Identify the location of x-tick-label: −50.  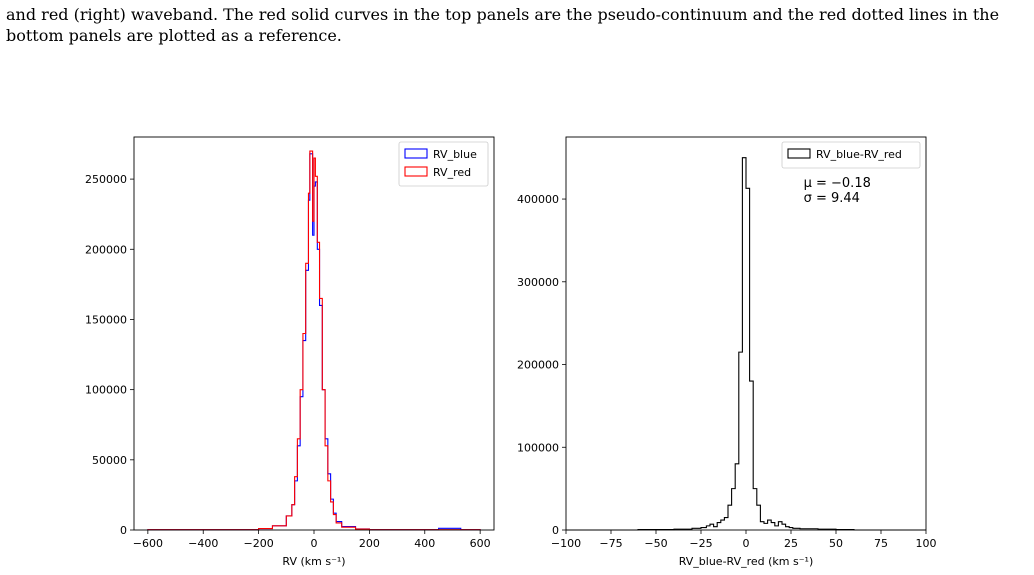
(655, 543).